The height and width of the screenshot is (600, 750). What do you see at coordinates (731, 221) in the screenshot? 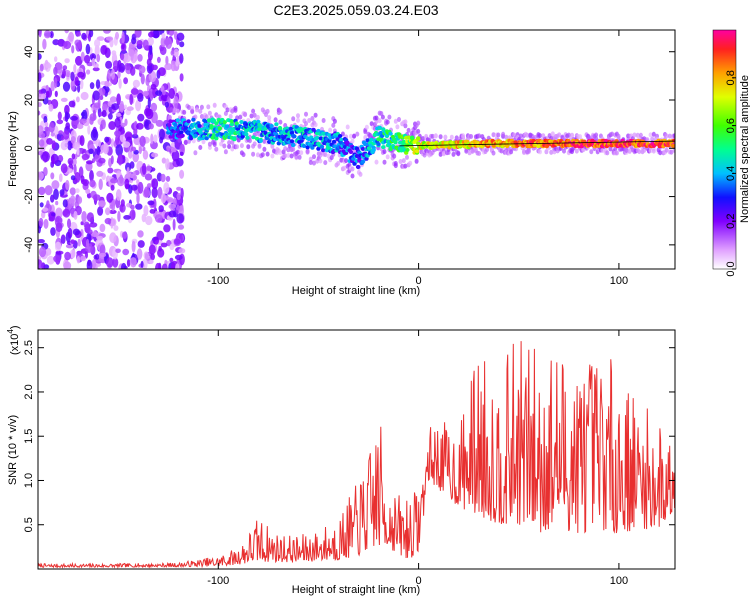
I see `colorbar-tick-label: 0.2` at bounding box center [731, 221].